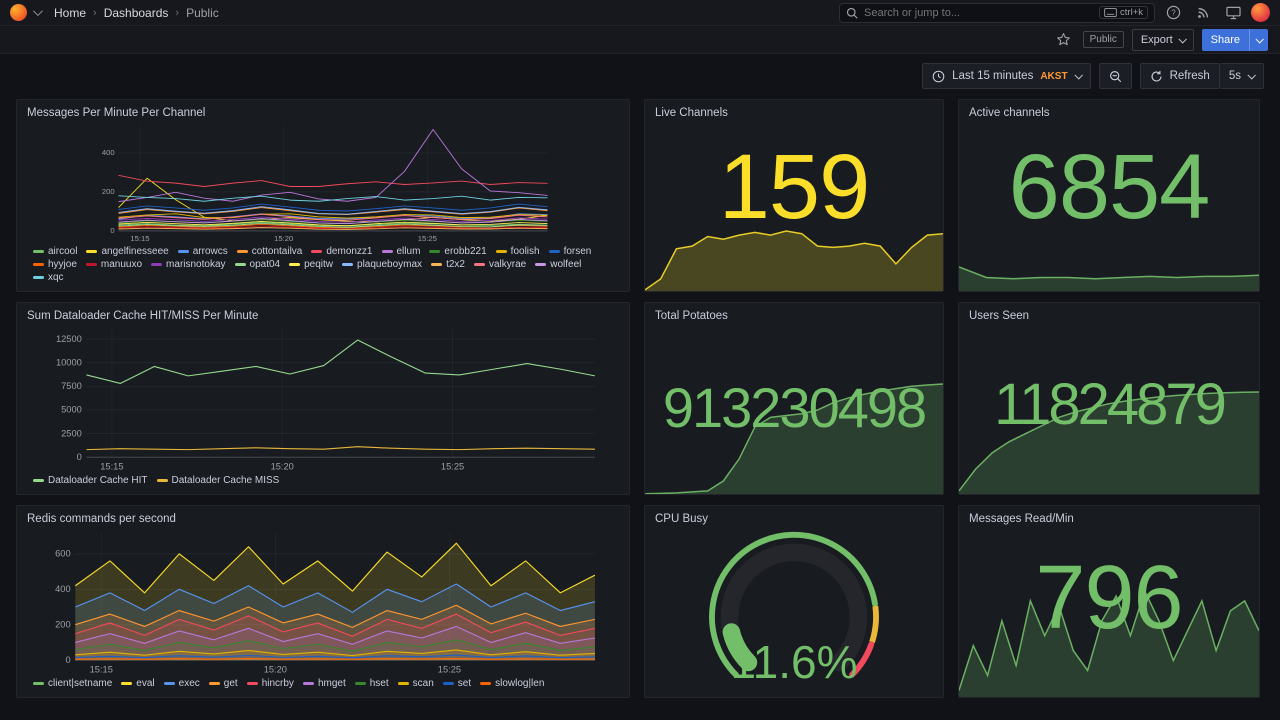  I want to click on legend-item: marisnotokay, so click(188, 264).